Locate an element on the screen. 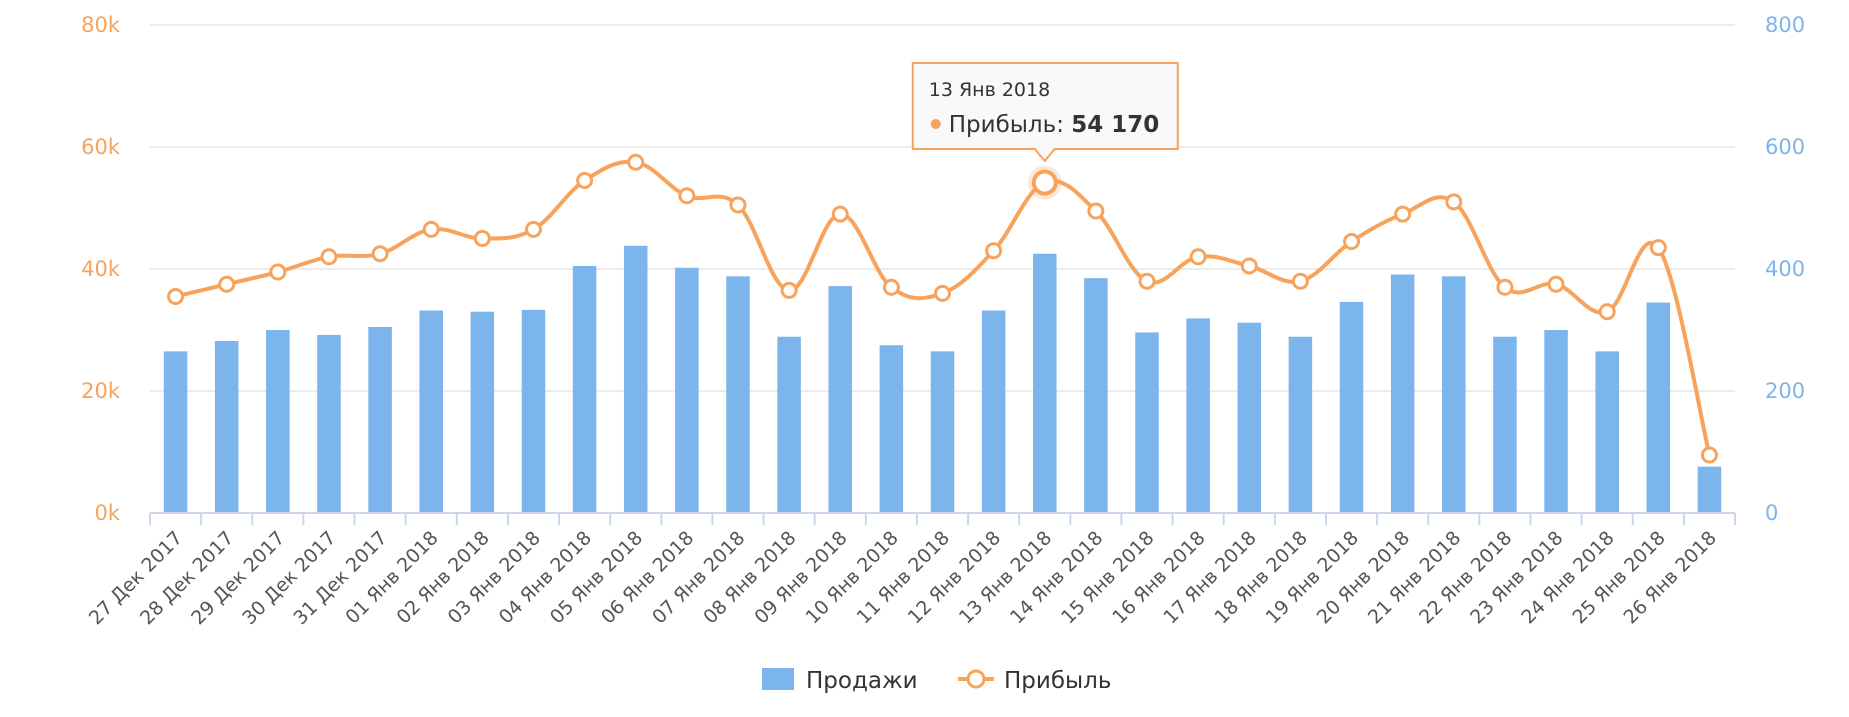 The height and width of the screenshot is (717, 1849). legend: Продажи Прибыль is located at coordinates (936, 681).